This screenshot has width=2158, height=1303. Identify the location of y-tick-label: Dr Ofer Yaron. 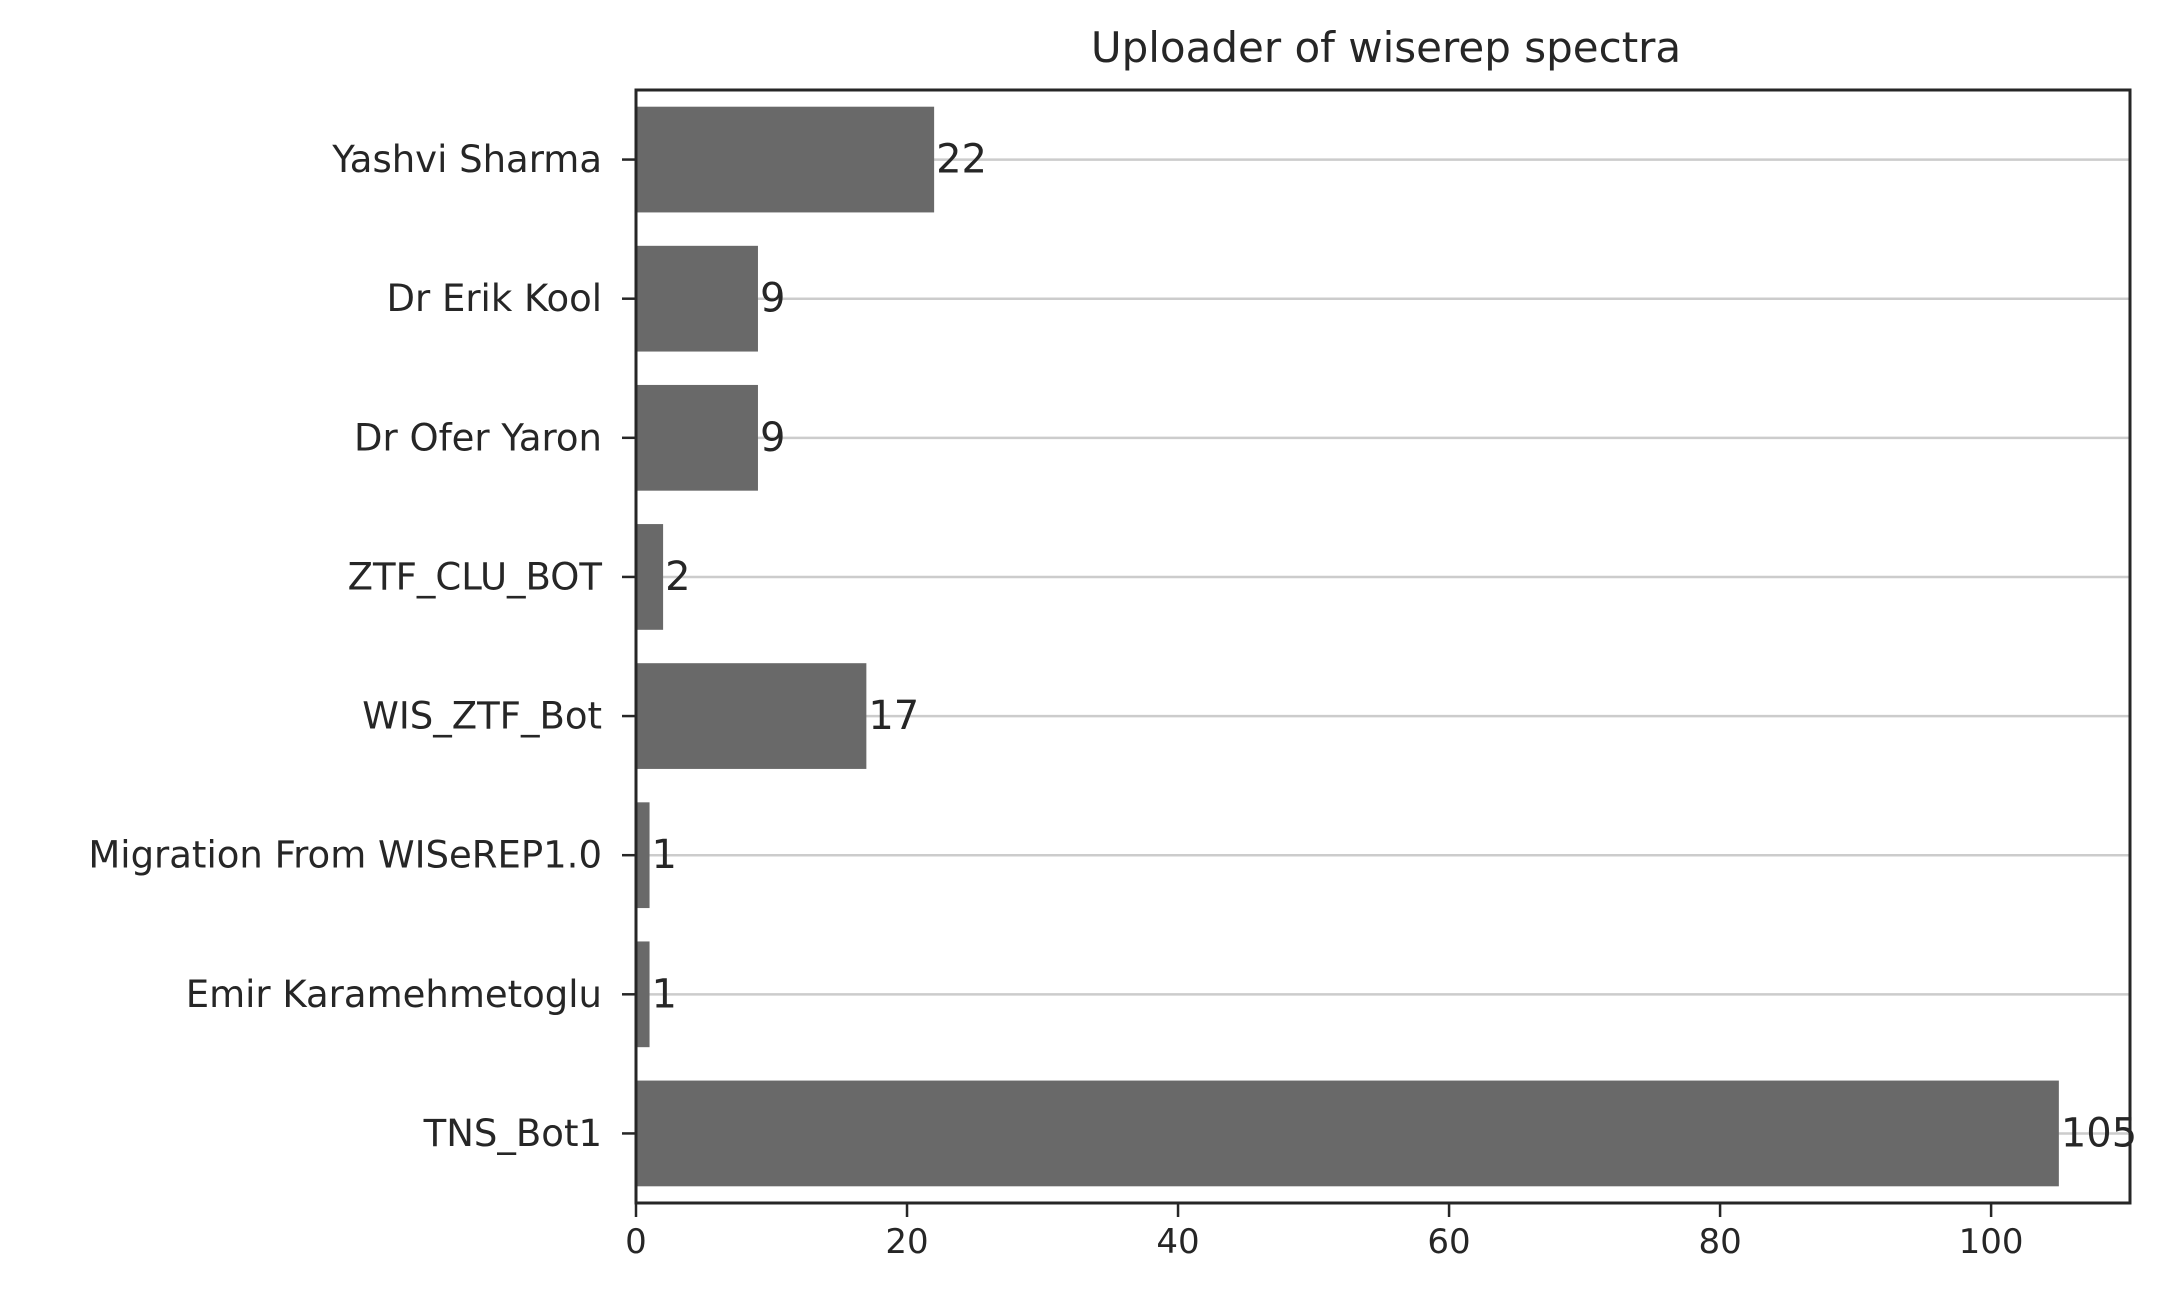
(478, 437).